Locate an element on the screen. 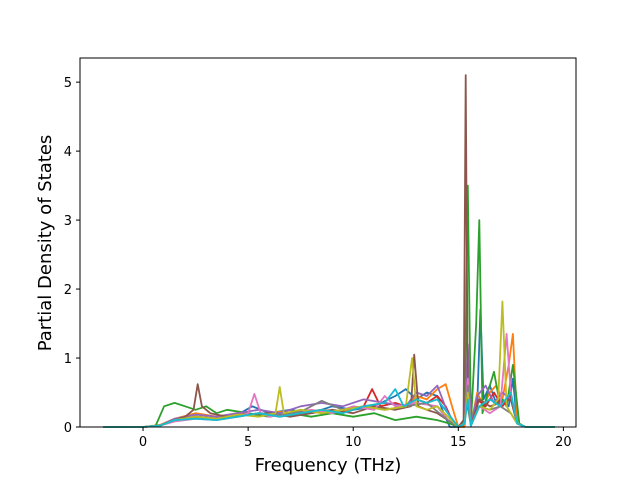  series-line is located at coordinates (329, 408).